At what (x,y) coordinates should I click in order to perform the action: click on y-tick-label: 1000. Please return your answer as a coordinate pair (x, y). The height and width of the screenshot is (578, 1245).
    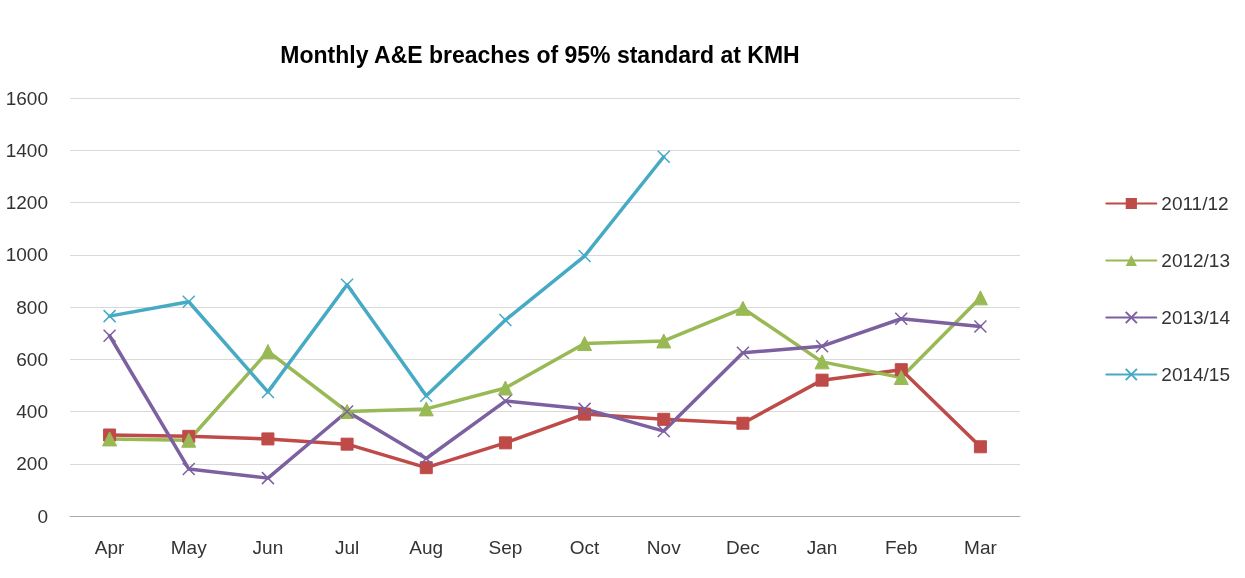
    Looking at the image, I should click on (26, 255).